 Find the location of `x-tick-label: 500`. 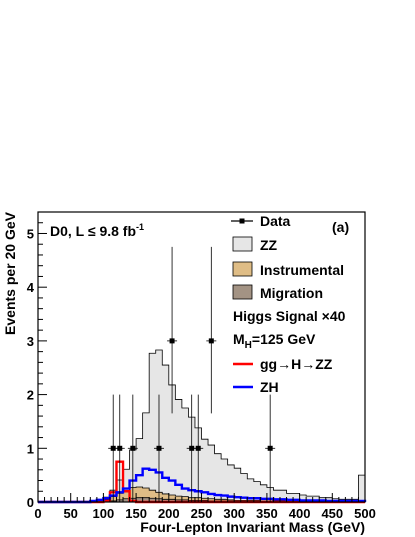

x-tick-label: 500 is located at coordinates (365, 513).